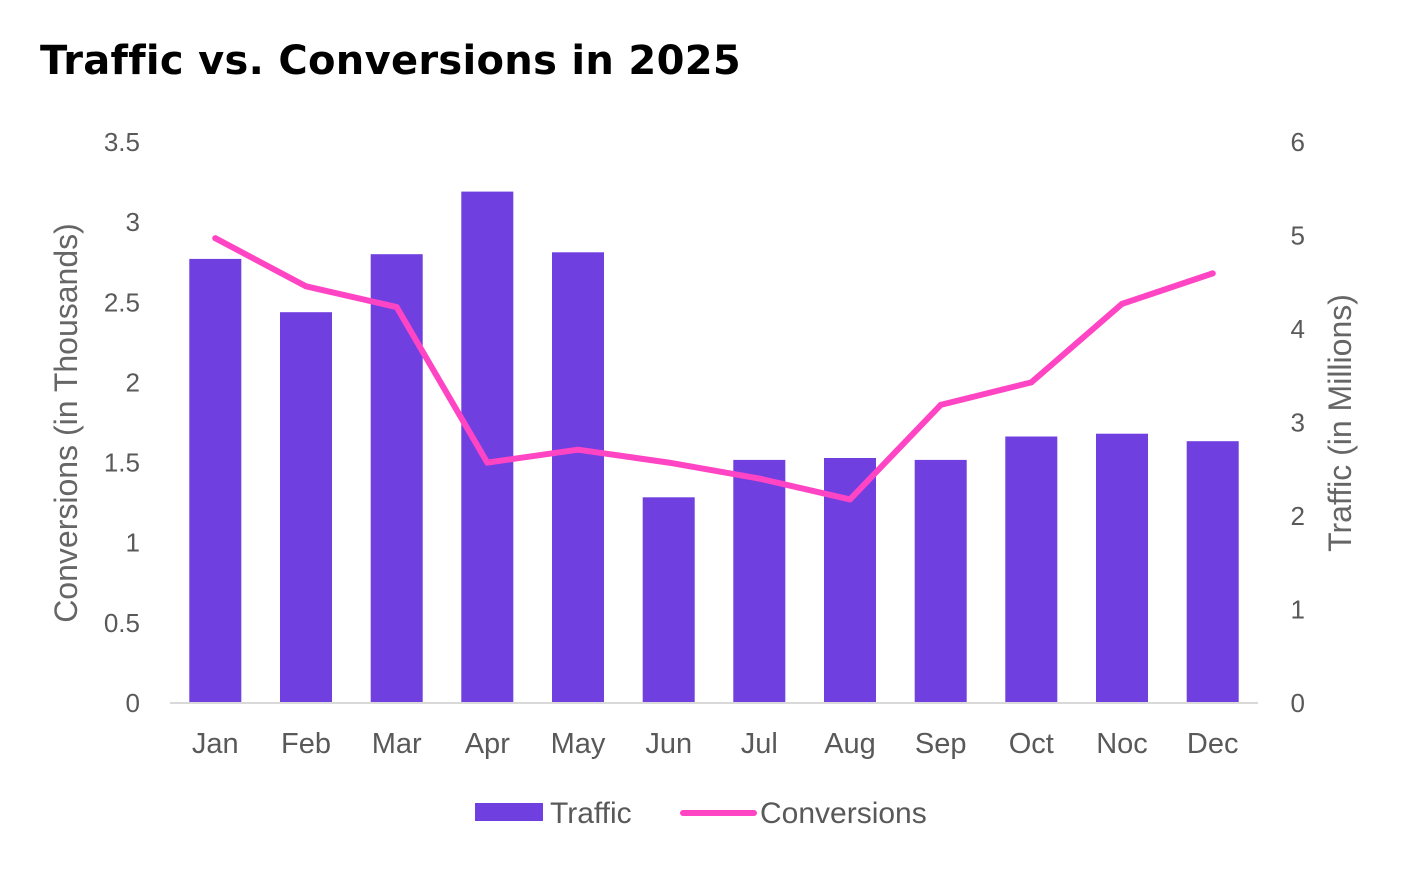 This screenshot has height=874, width=1416. I want to click on left-tick-label: 2.5, so click(122, 302).